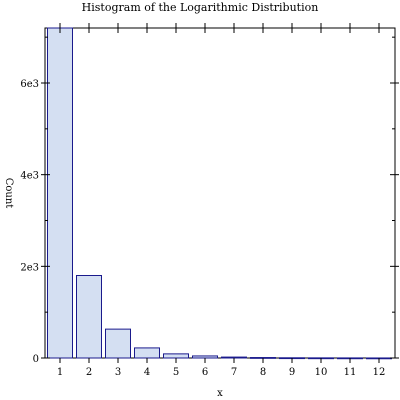  I want to click on x-axis-label: x, so click(220, 393).